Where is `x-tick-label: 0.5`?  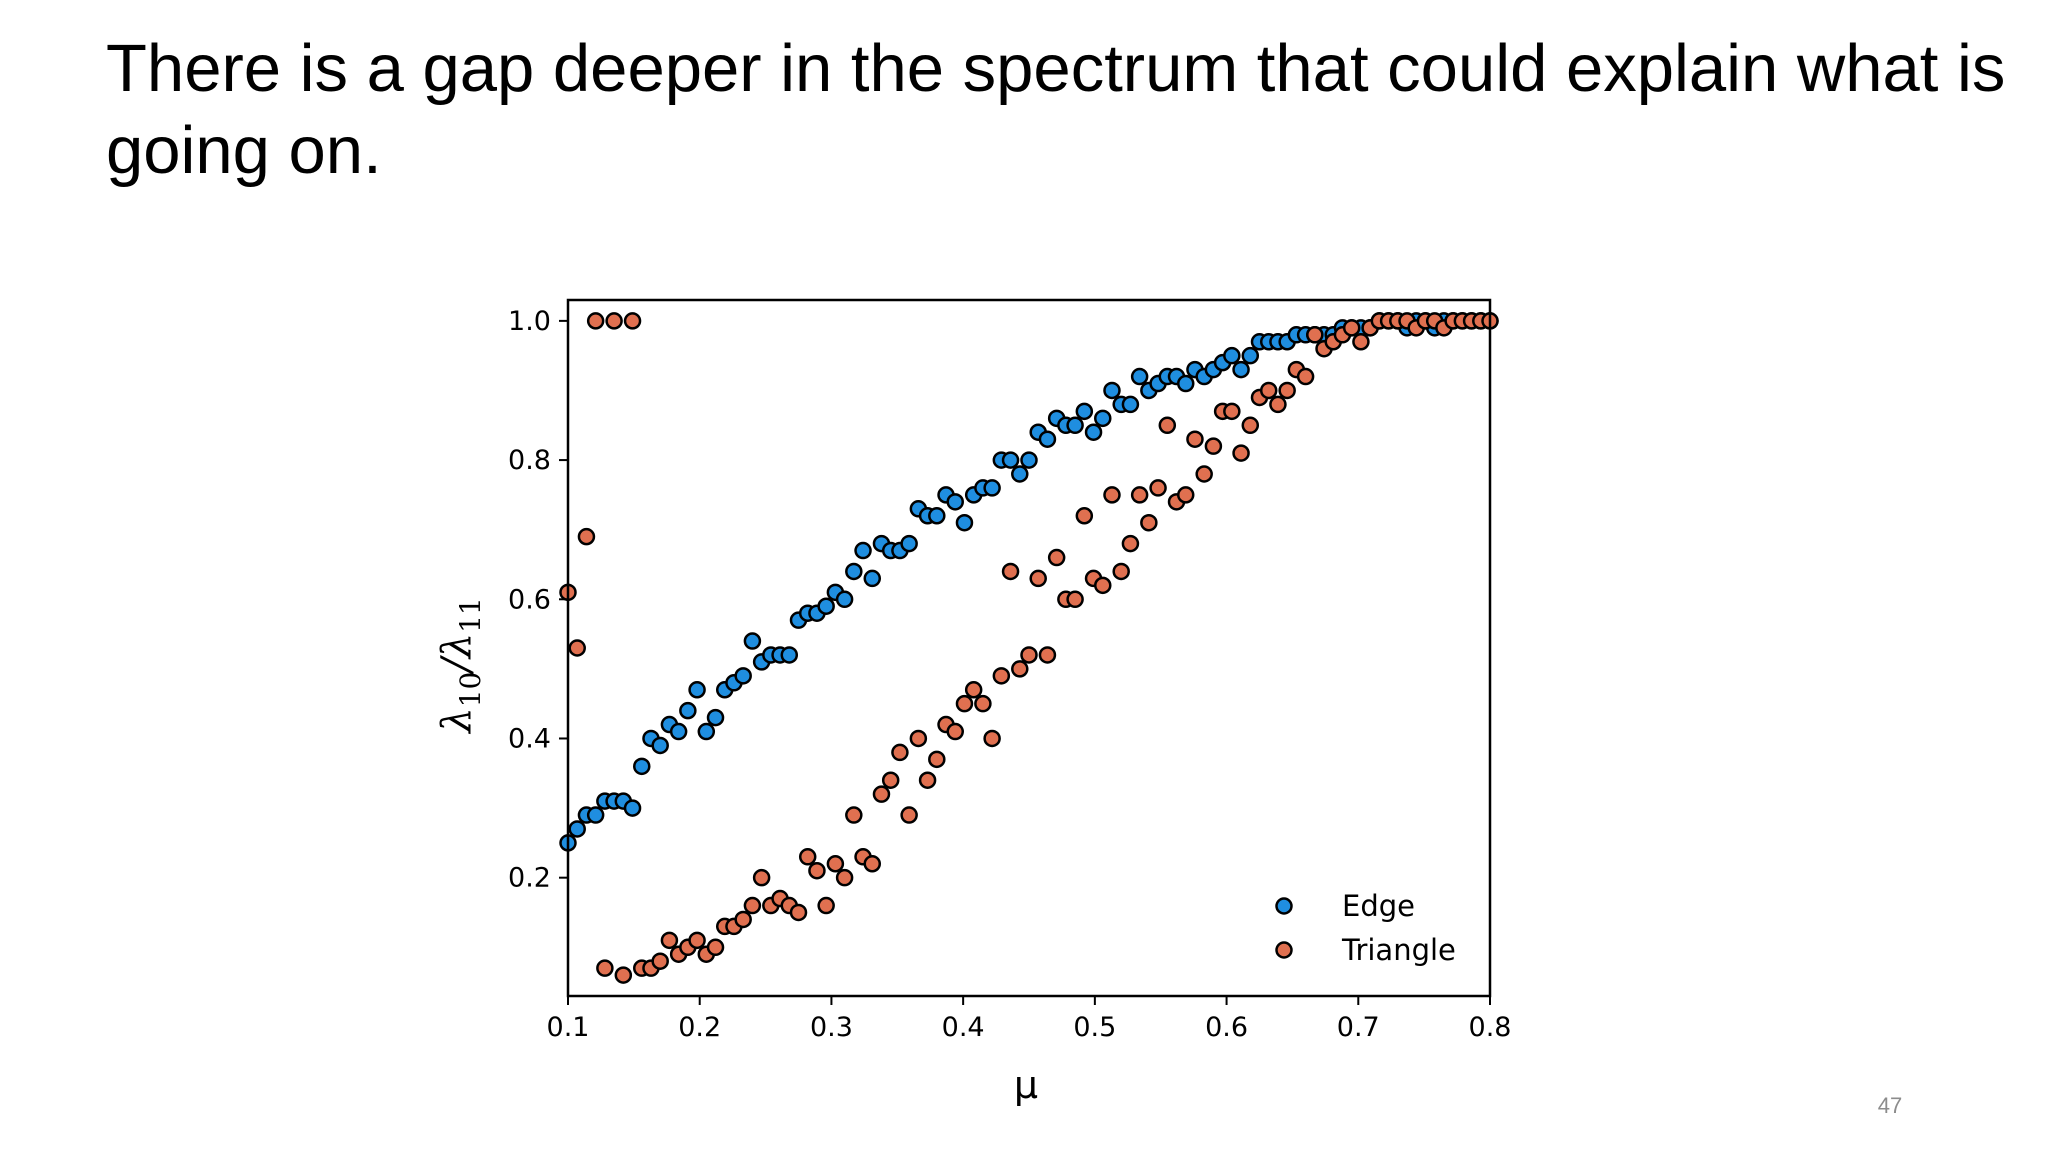 x-tick-label: 0.5 is located at coordinates (1094, 1027).